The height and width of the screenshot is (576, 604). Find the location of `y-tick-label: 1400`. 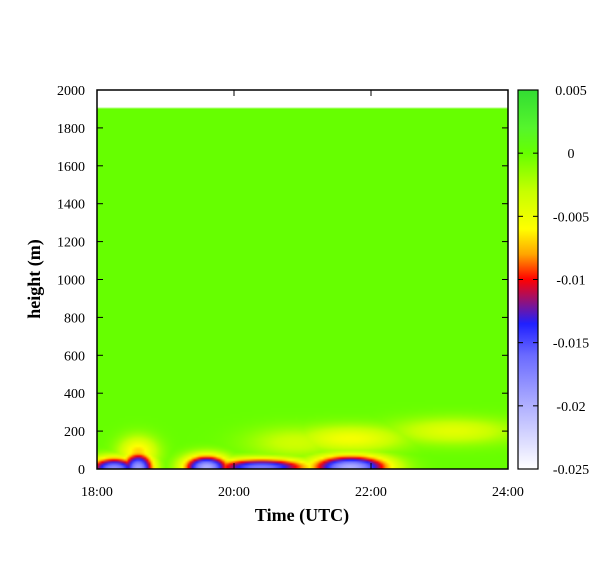

y-tick-label: 1400 is located at coordinates (71, 205).